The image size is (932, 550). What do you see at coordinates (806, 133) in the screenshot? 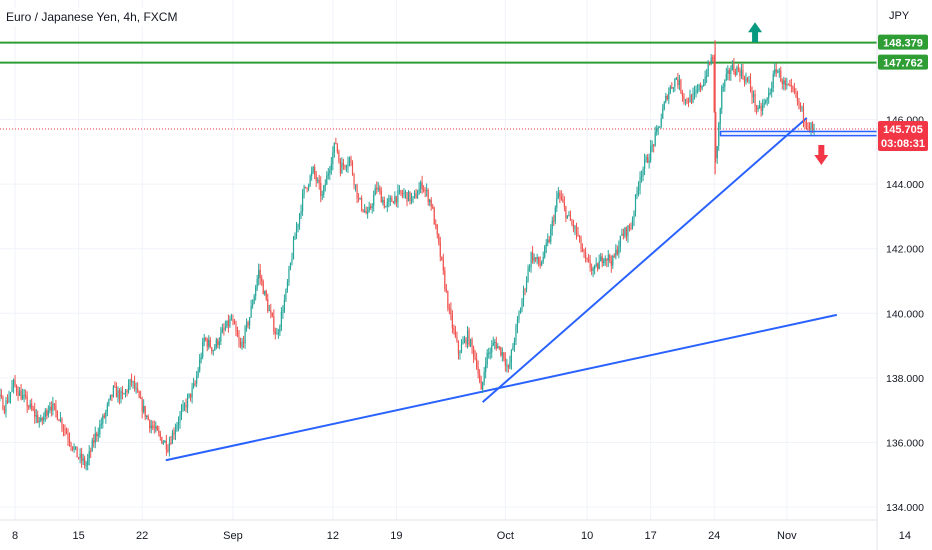
I see `support-zone` at bounding box center [806, 133].